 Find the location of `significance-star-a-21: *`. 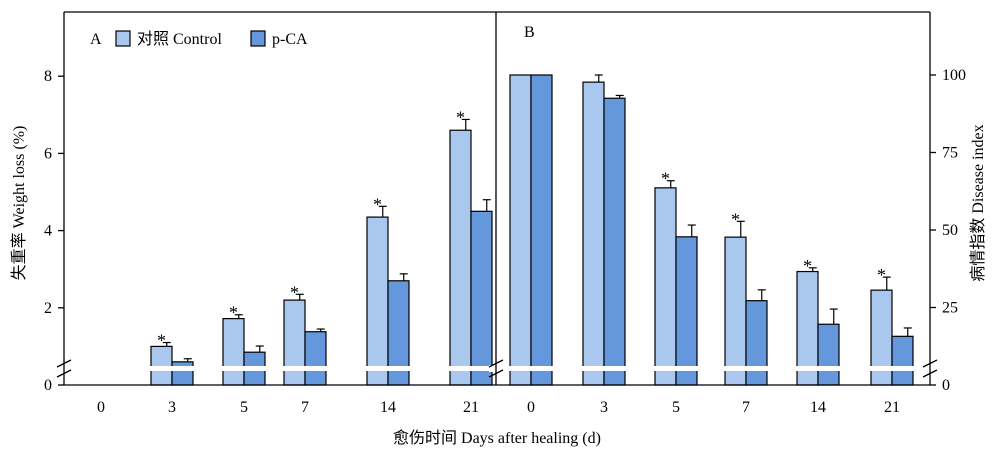

significance-star-a-21: * is located at coordinates (460, 117).